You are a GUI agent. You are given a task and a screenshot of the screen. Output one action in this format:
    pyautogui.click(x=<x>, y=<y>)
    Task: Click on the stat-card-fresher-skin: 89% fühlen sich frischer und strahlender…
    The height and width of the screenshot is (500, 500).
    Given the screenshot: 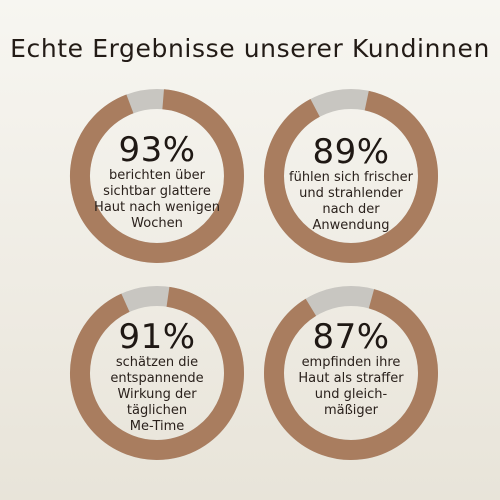 What is the action you would take?
    pyautogui.click(x=351, y=176)
    